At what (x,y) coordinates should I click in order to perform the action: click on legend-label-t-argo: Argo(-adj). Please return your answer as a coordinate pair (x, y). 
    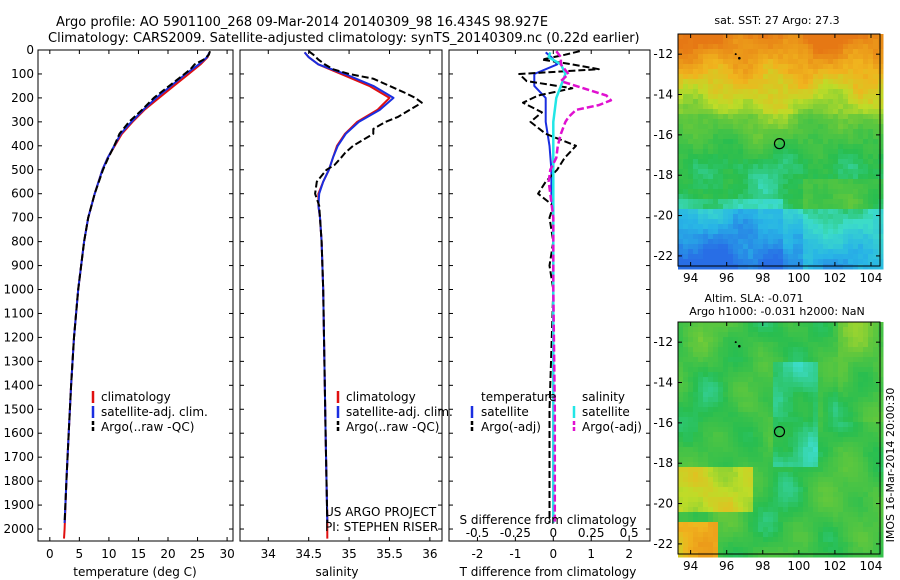
    Looking at the image, I should click on (511, 427).